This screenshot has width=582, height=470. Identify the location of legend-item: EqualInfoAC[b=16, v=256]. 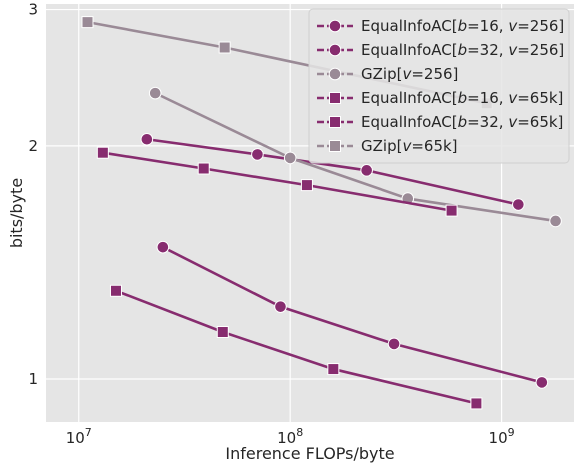
(440, 26).